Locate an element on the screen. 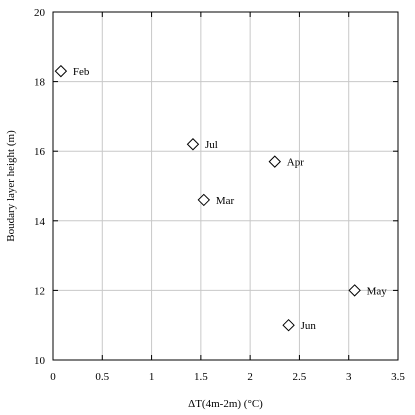  y-tick-label: 10 is located at coordinates (40, 361).